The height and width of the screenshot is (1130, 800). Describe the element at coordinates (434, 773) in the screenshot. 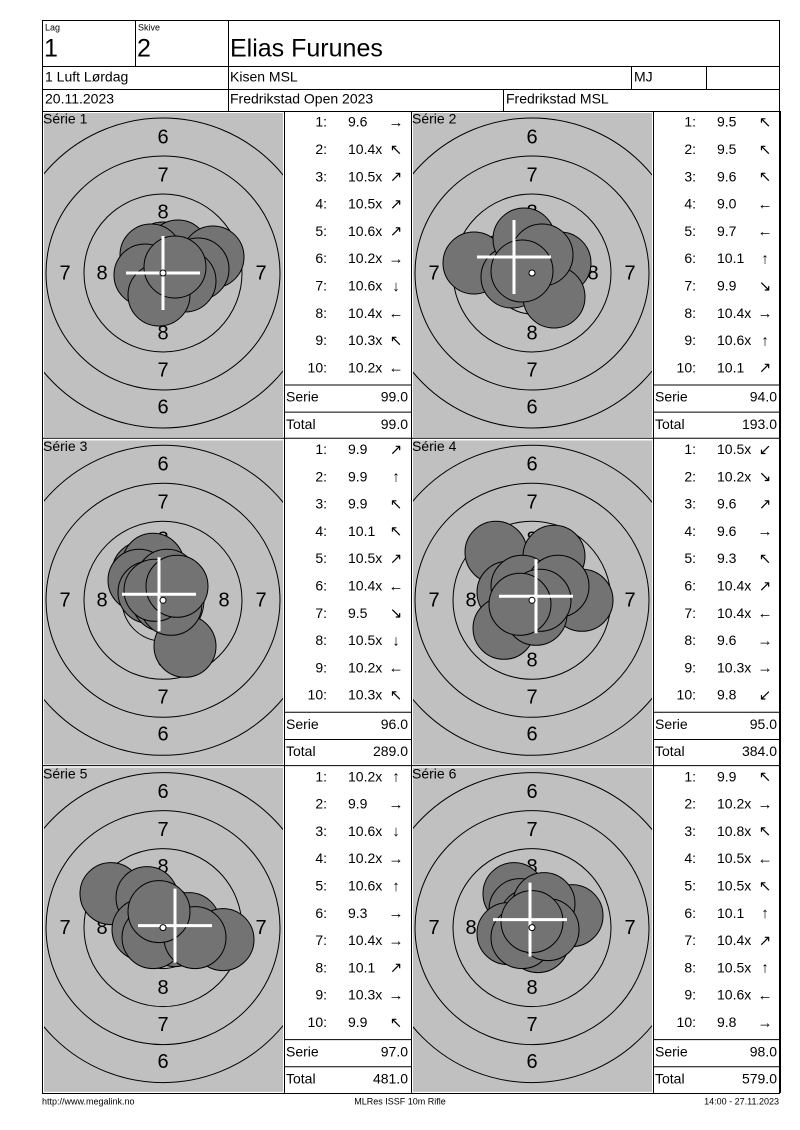

I see `series-title: Série 6` at that location.